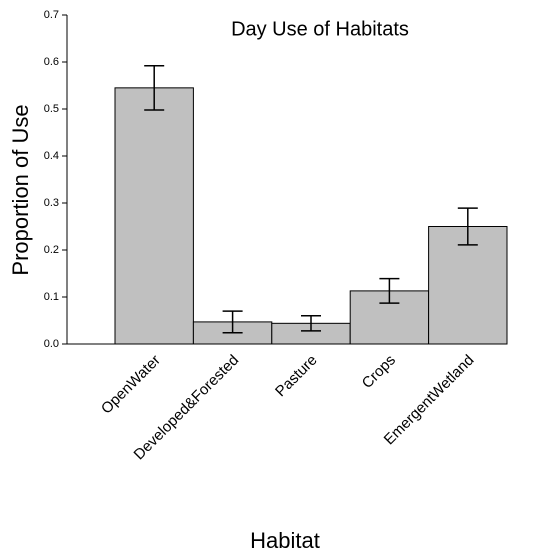  I want to click on y-tick-label: 0.5, so click(51, 109).